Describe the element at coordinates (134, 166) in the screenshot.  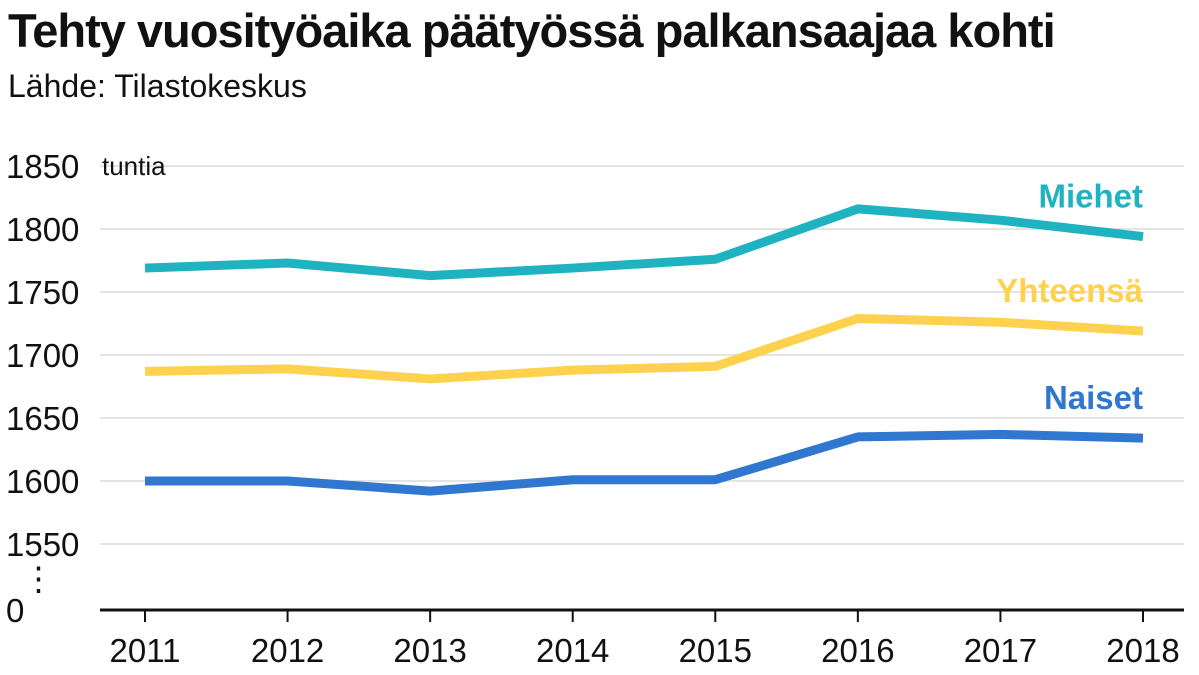
I see `y-unit-label: tuntia` at that location.